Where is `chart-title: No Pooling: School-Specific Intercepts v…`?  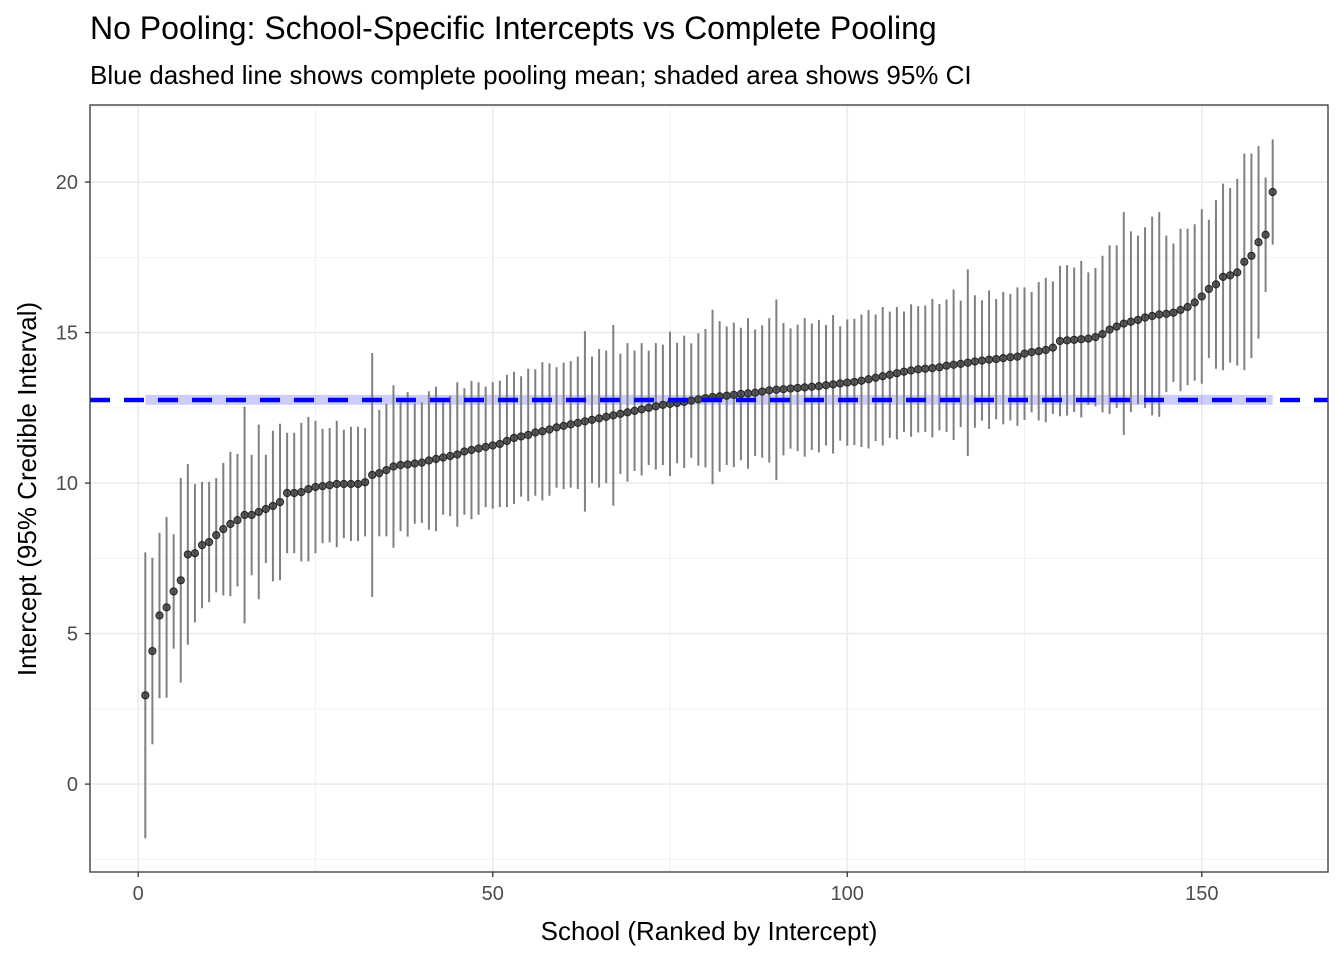 chart-title: No Pooling: School-Specific Intercepts v… is located at coordinates (513, 28).